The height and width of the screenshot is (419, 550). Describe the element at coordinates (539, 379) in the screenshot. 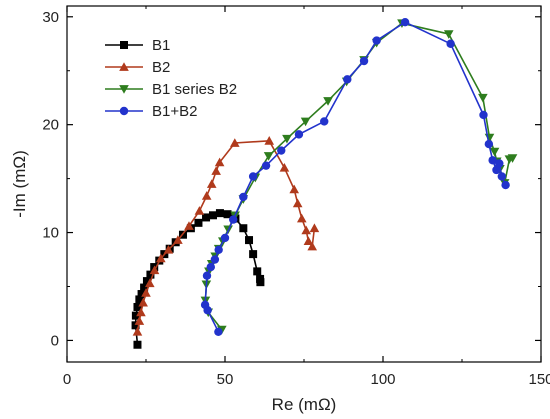

I see `x-tick-label: 150` at that location.